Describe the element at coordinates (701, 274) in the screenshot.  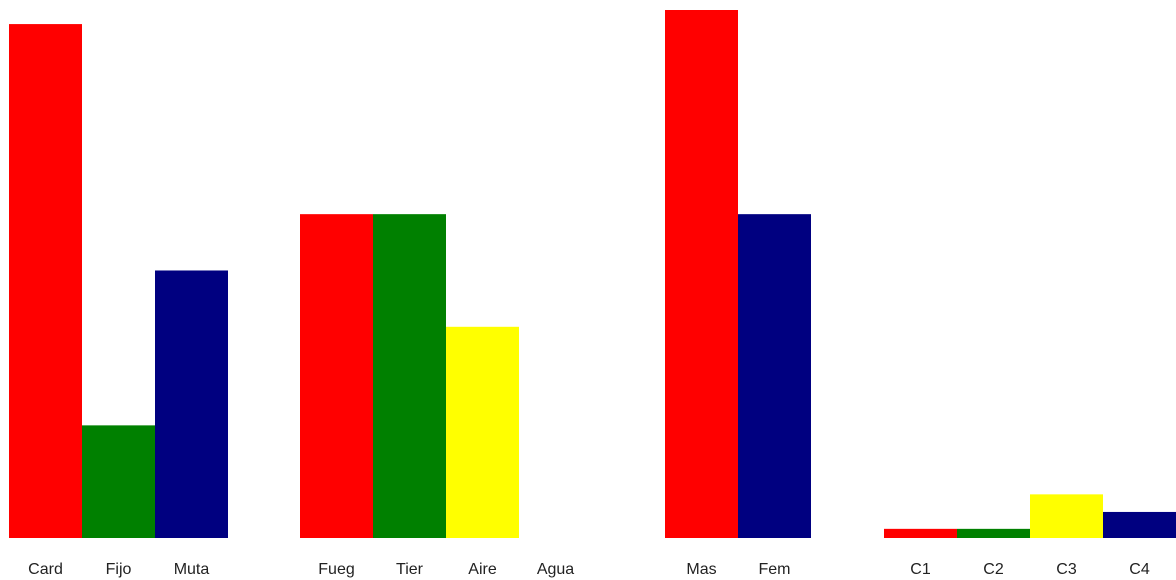
I see `bar-mas` at that location.